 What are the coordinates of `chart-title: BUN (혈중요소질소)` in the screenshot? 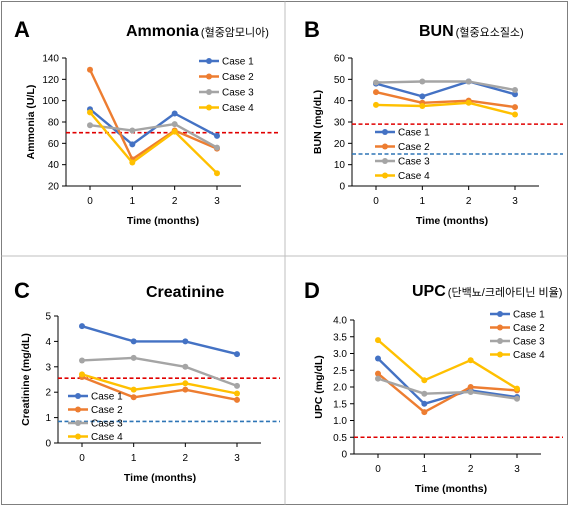 It's located at (471, 31).